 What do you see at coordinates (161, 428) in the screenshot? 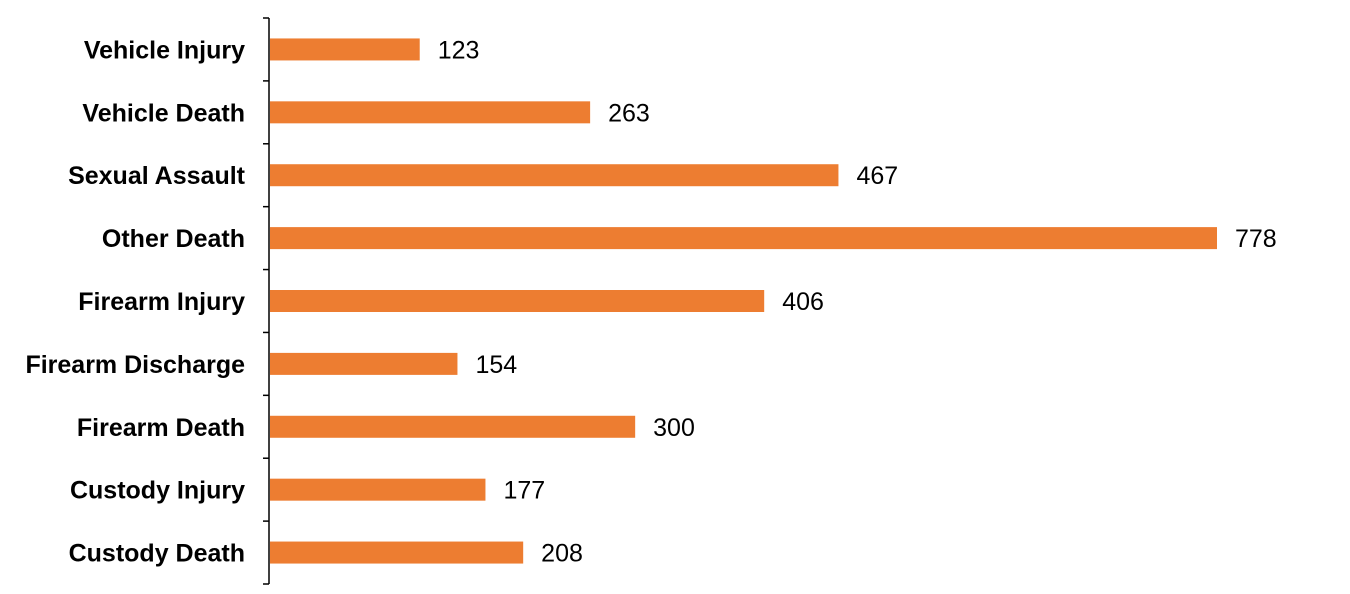
I see `category-label: Firearm Death` at bounding box center [161, 428].